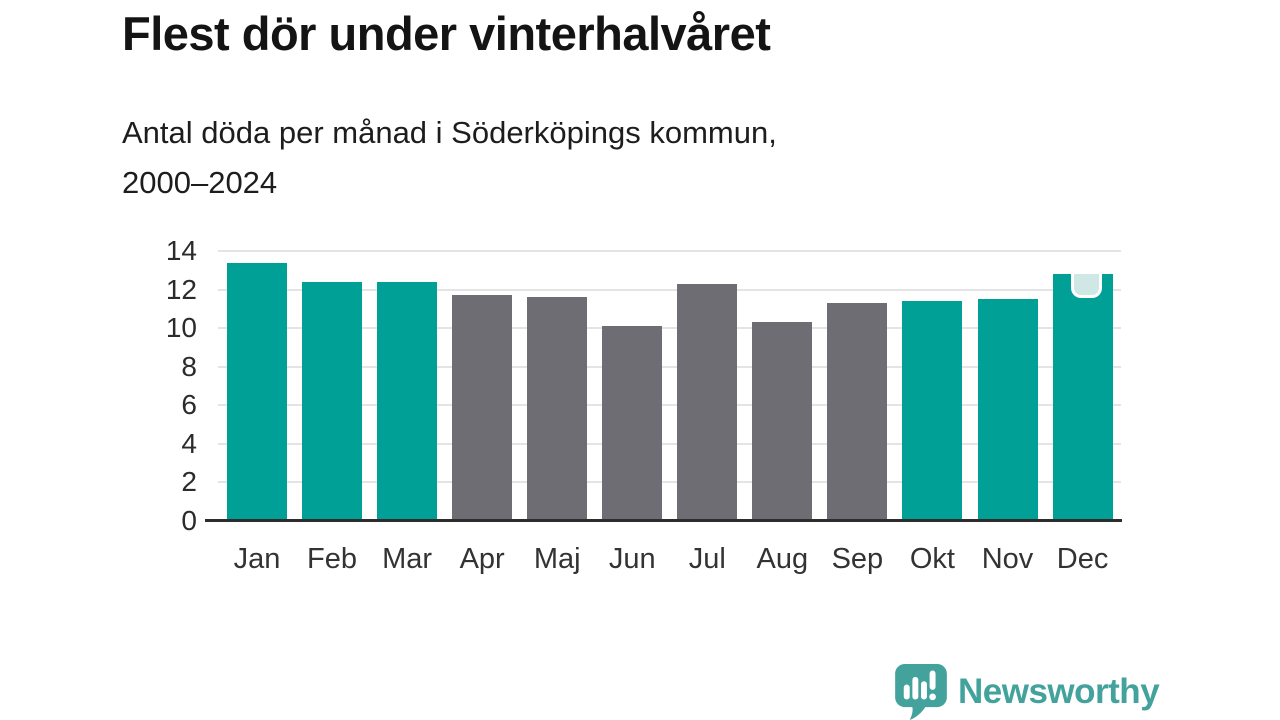 This screenshot has width=1280, height=720. Describe the element at coordinates (669, 563) in the screenshot. I see `x-axis-labels: Jan Feb Mar Apr Maj Jun Jul Aug Sep Okt Nov Dec` at that location.